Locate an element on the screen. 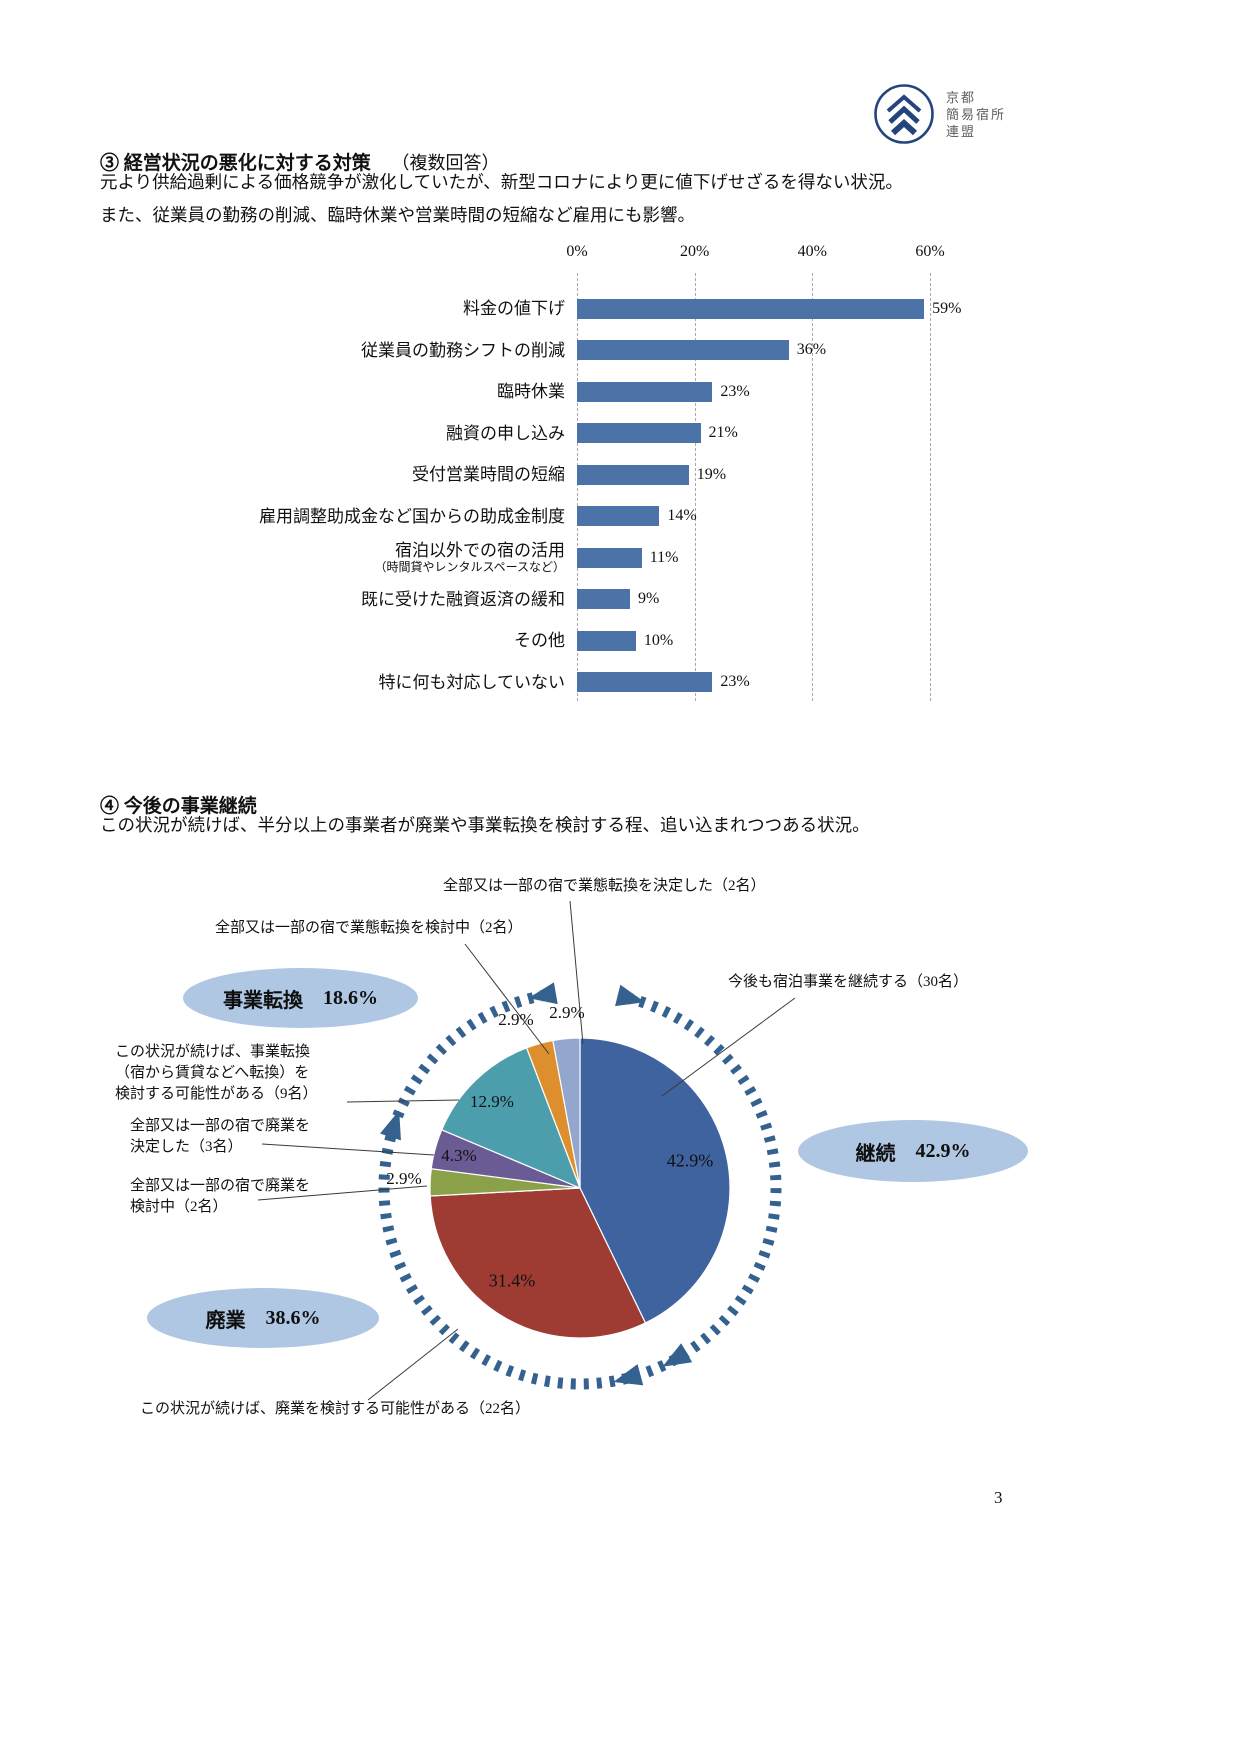  bar-track: 19% is located at coordinates (753, 475).